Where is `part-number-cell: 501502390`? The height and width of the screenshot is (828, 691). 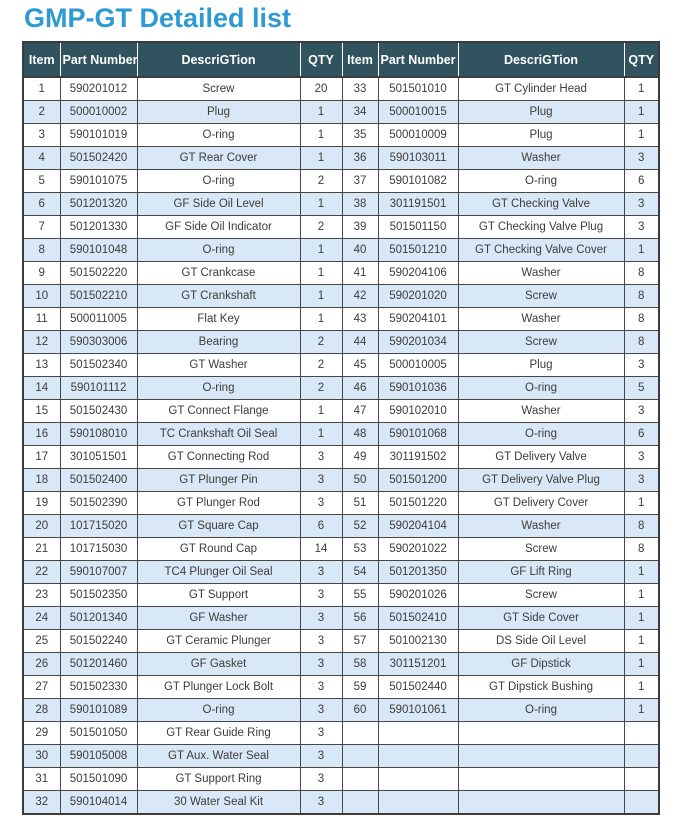
part-number-cell: 501502390 is located at coordinates (98, 503).